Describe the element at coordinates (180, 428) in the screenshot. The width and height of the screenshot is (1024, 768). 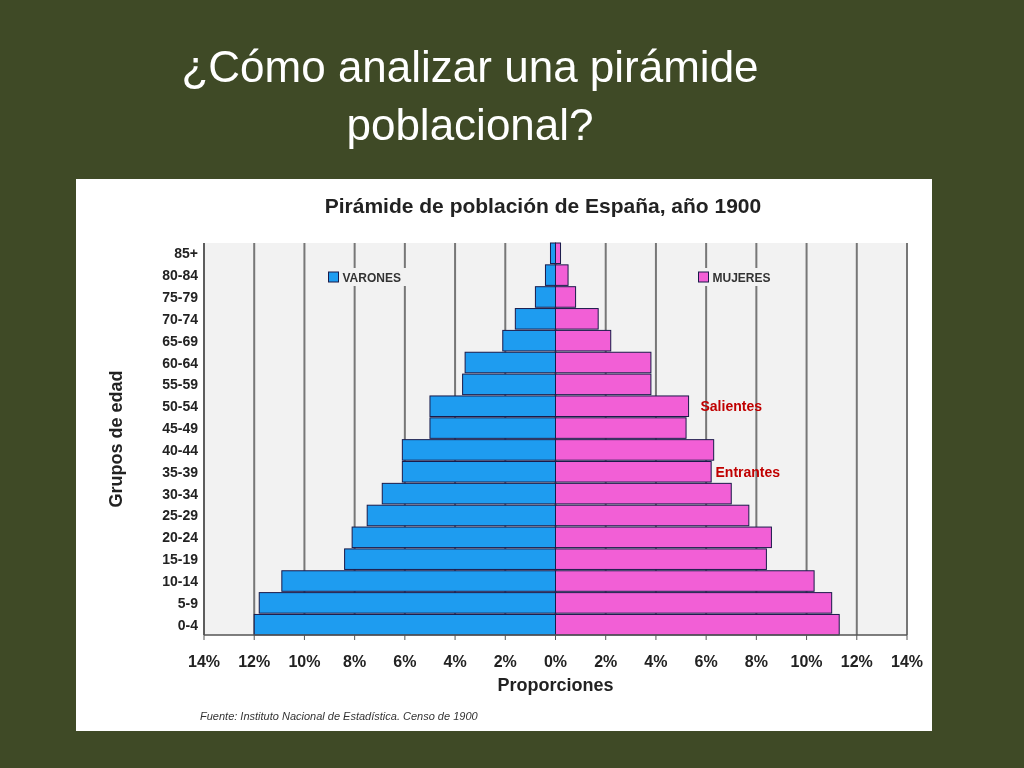
I see `y-tick-label: 45-49` at that location.